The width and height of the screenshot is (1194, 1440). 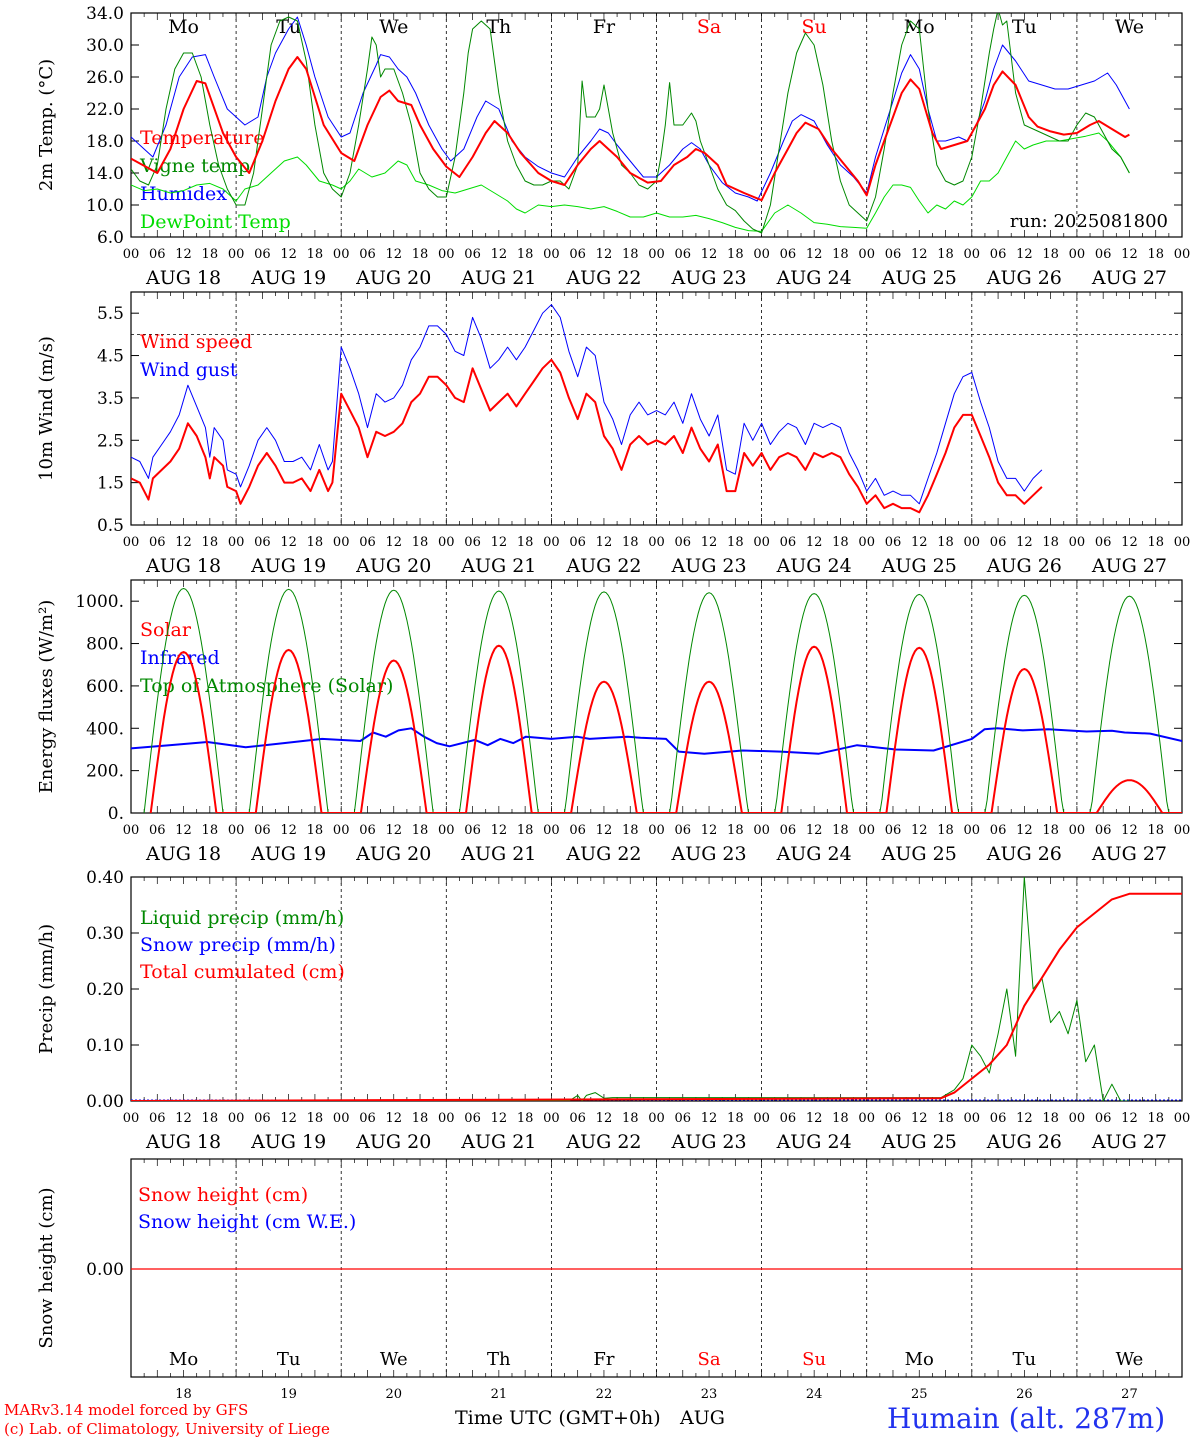 I want to click on series-toa-solar, so click(x=662, y=700).